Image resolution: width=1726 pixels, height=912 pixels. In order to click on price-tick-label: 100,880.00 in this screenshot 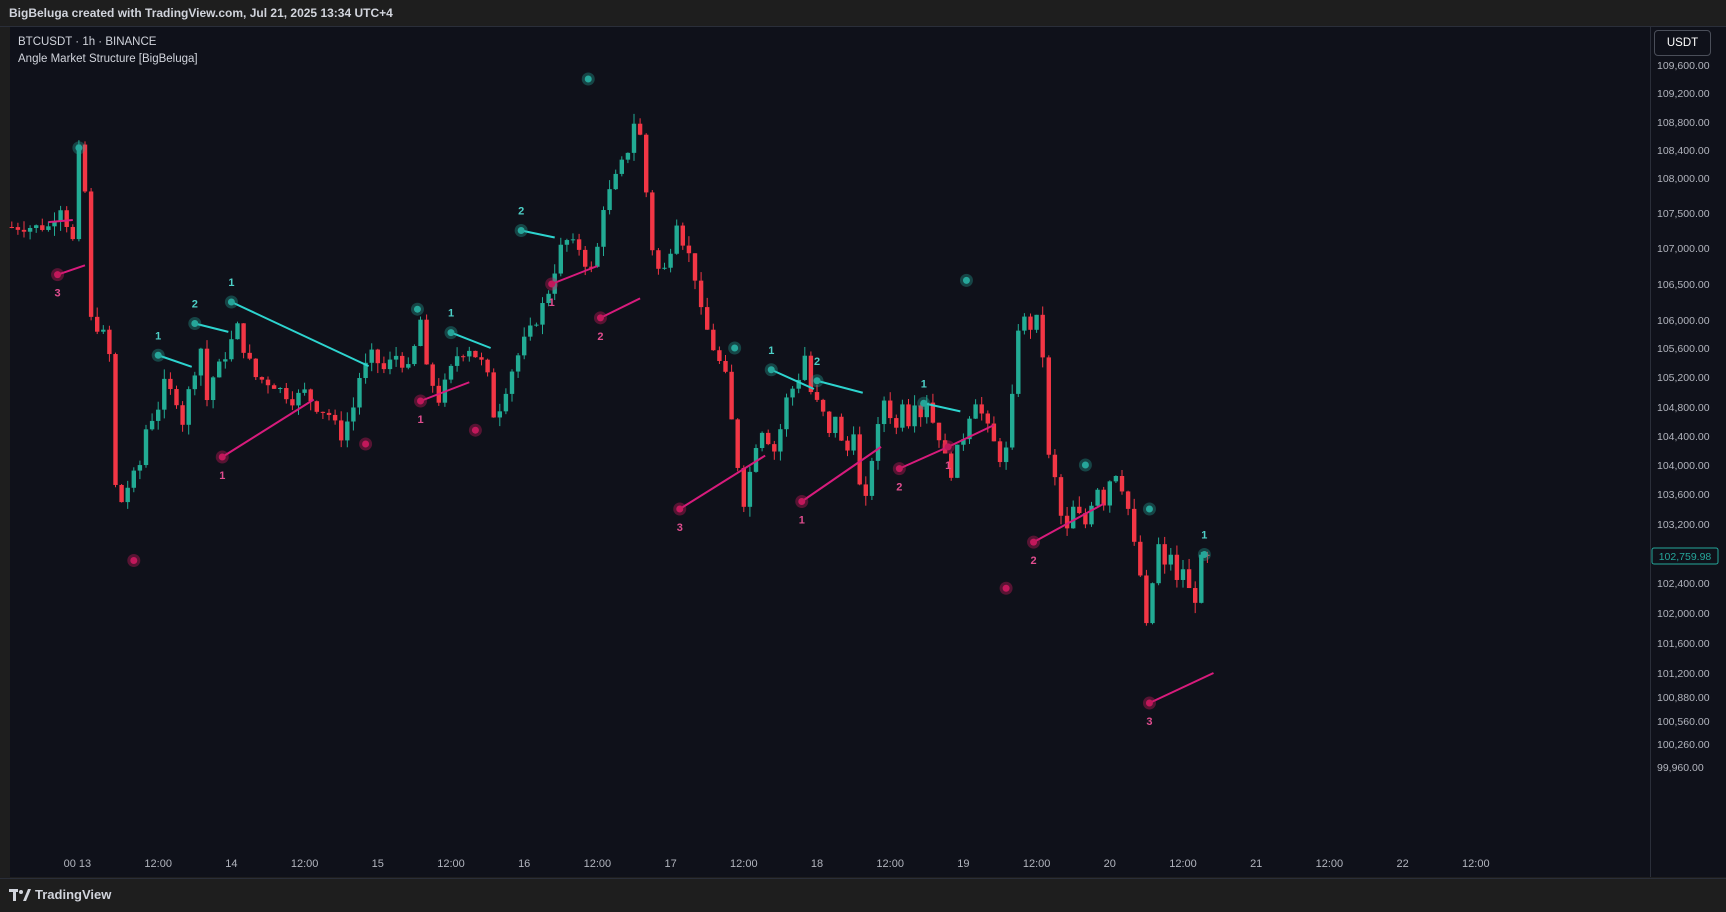, I will do `click(1683, 698)`.